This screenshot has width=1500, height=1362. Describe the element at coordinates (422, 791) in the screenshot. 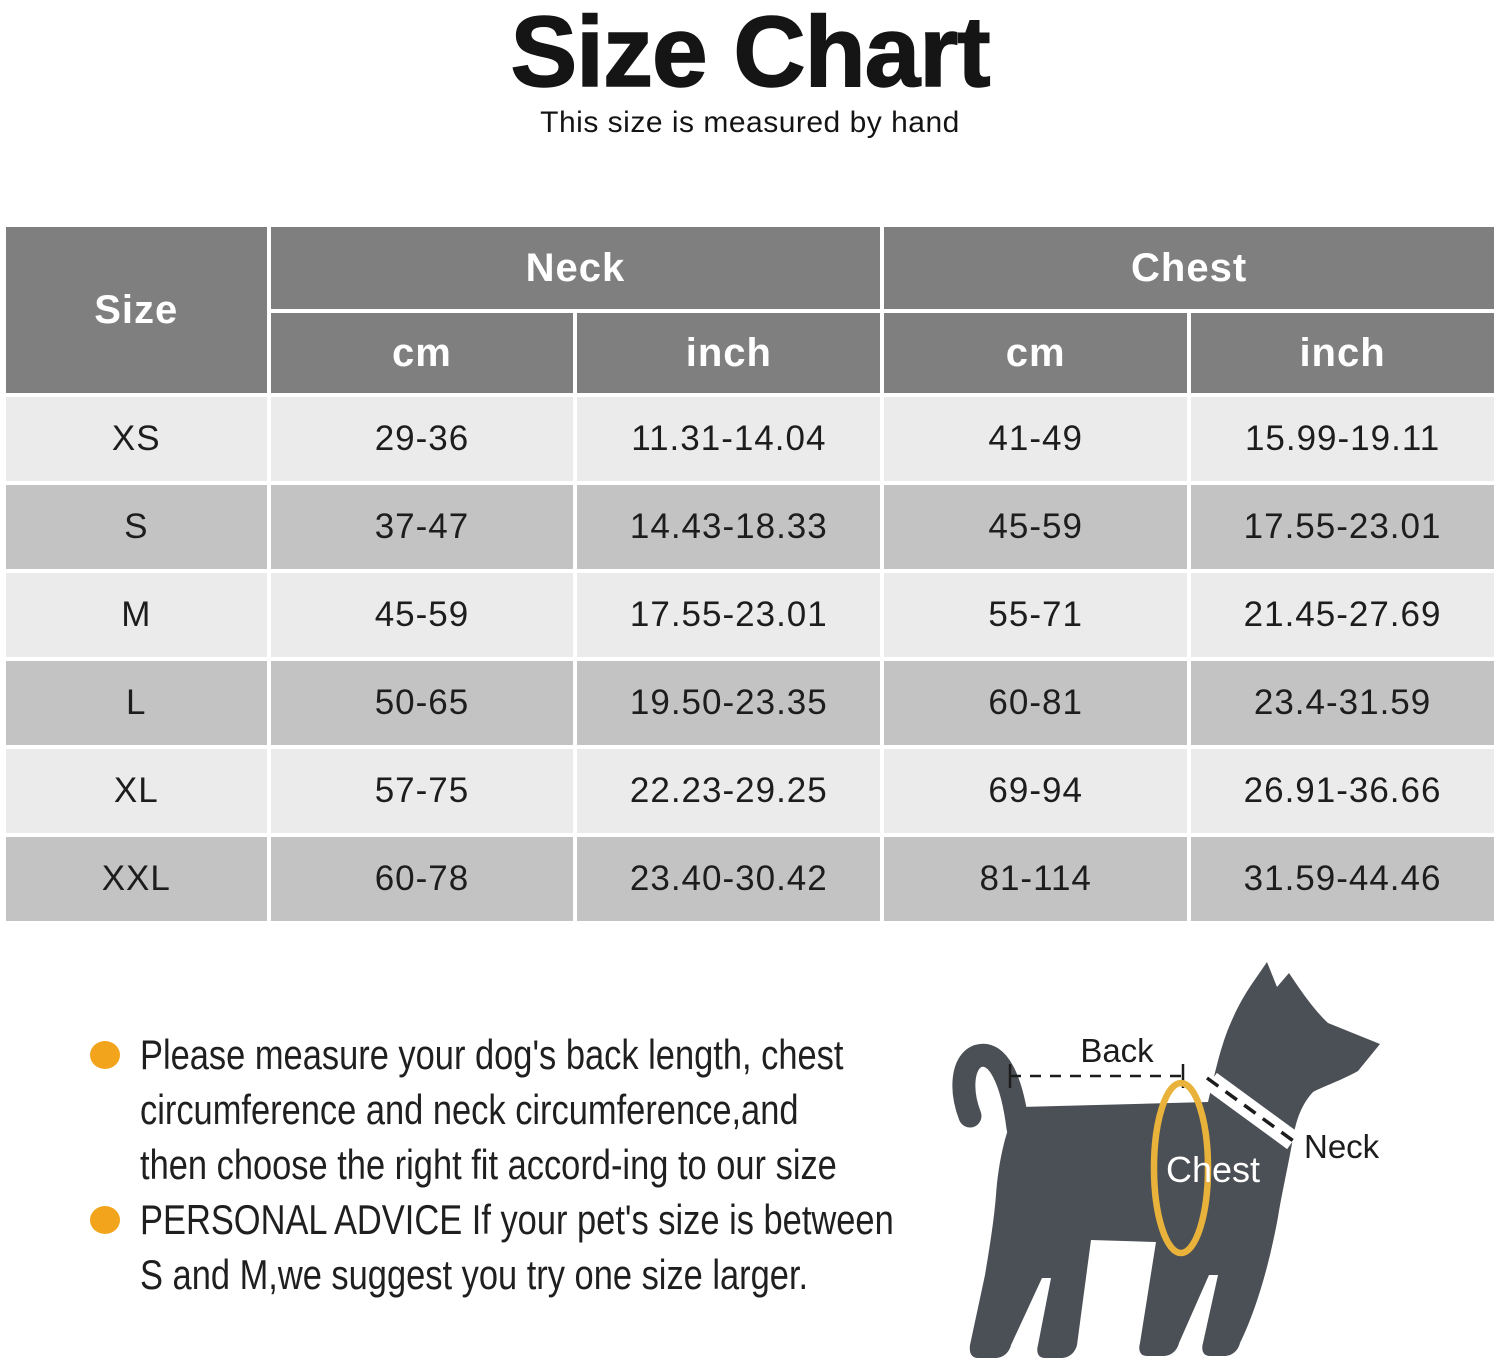

I see `neck-cm-cell: 57-75` at that location.